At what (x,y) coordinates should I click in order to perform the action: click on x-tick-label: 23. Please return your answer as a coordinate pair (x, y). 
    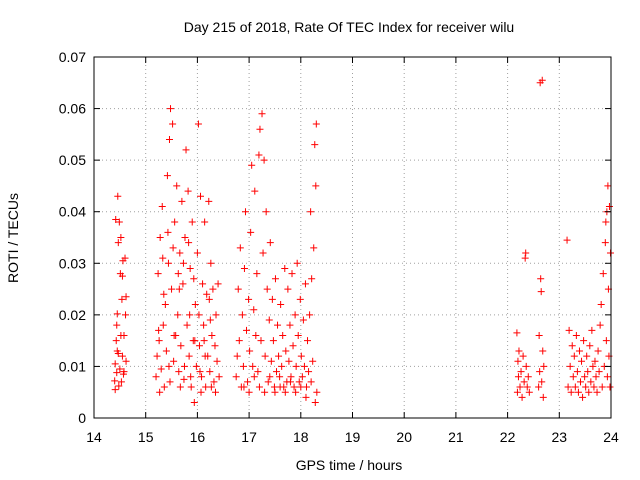
    Looking at the image, I should click on (560, 437).